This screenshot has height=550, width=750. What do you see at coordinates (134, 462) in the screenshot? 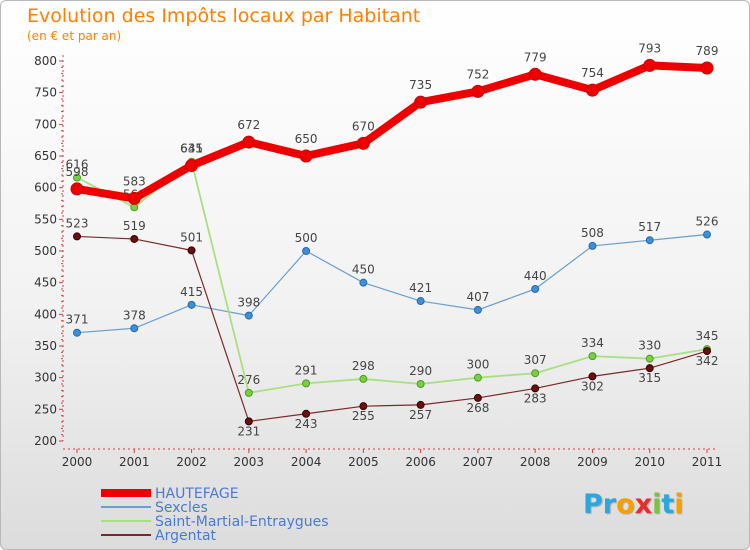
I see `x-tick-label: 2001` at bounding box center [134, 462].